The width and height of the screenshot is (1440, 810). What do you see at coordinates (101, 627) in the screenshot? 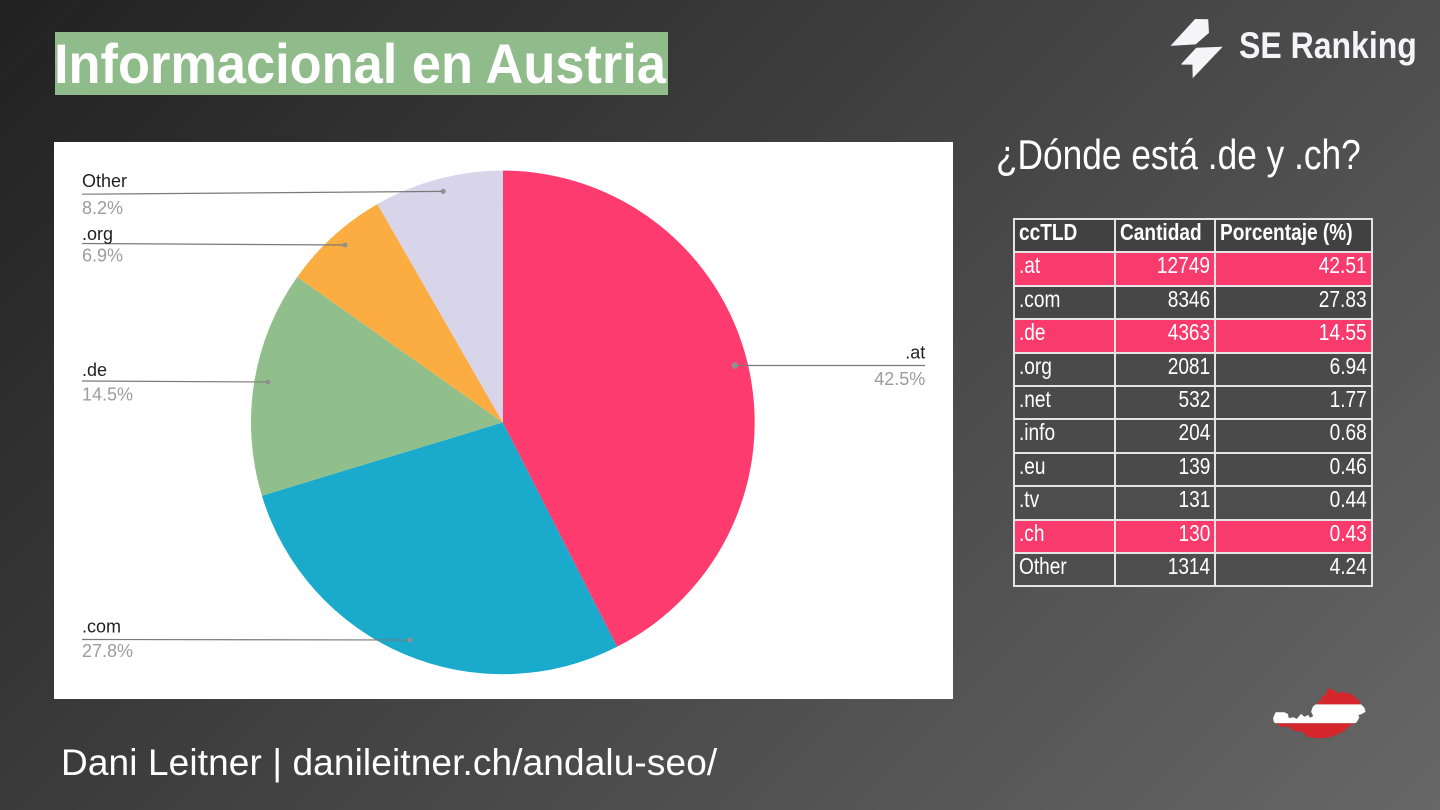
I see `svg-text: .com` at bounding box center [101, 627].